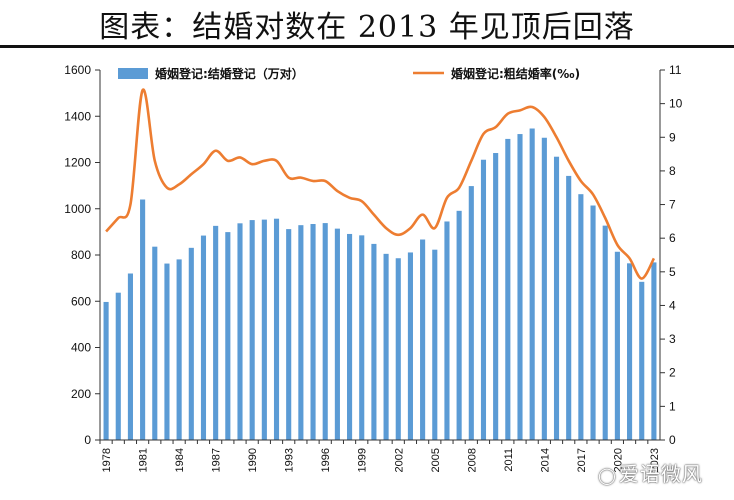 The image size is (734, 500). I want to click on y-right-tick-label: 2, so click(672, 373).